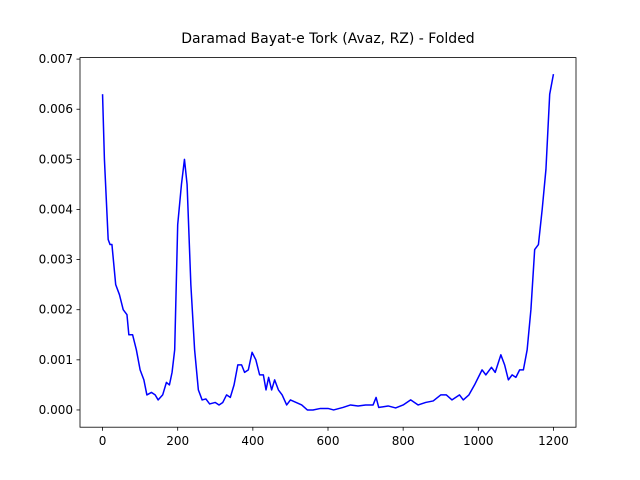 Image resolution: width=640 pixels, height=480 pixels. What do you see at coordinates (328, 441) in the screenshot?
I see `x-tick-label: 600` at bounding box center [328, 441].